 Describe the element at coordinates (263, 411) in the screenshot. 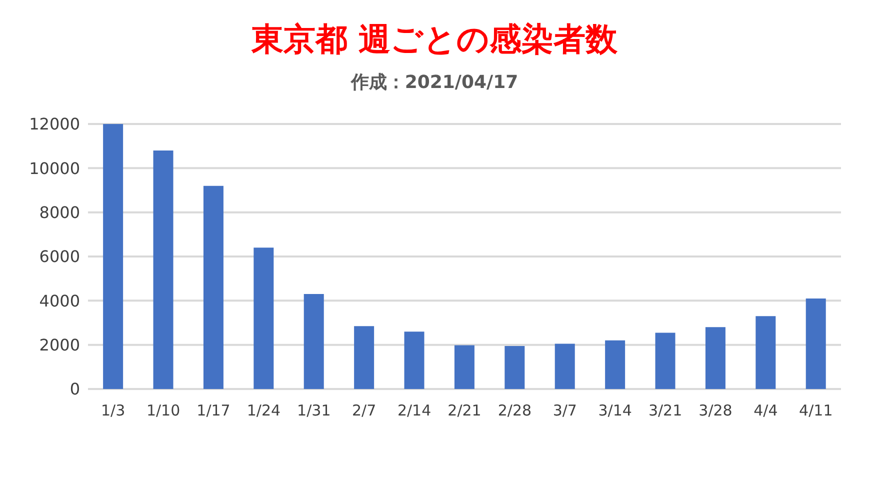

I see `x-tick-label: 1/24` at that location.